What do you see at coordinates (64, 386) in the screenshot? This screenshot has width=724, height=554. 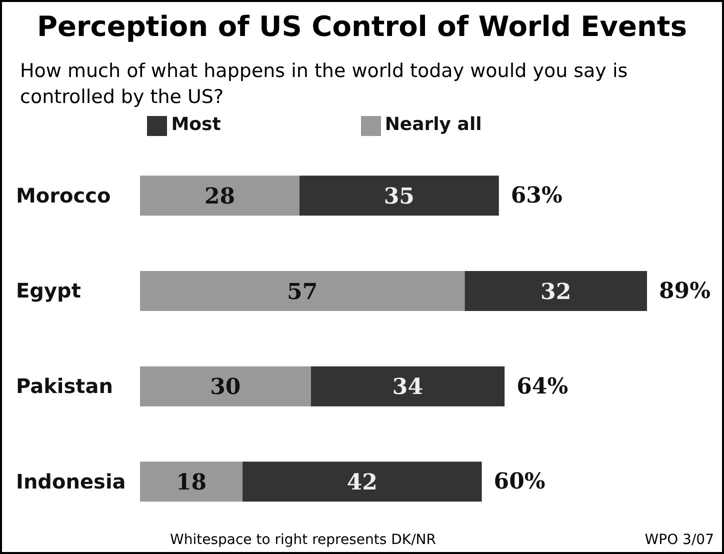 I see `y-tick-label: Pakistan` at bounding box center [64, 386].